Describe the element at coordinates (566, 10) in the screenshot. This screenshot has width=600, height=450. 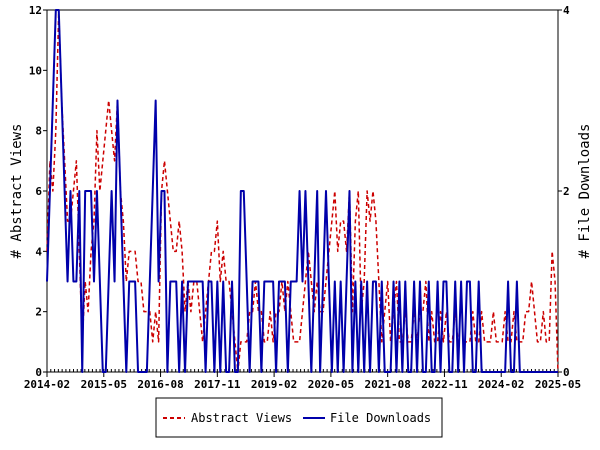
I see `y-right-tick-label: 4` at that location.